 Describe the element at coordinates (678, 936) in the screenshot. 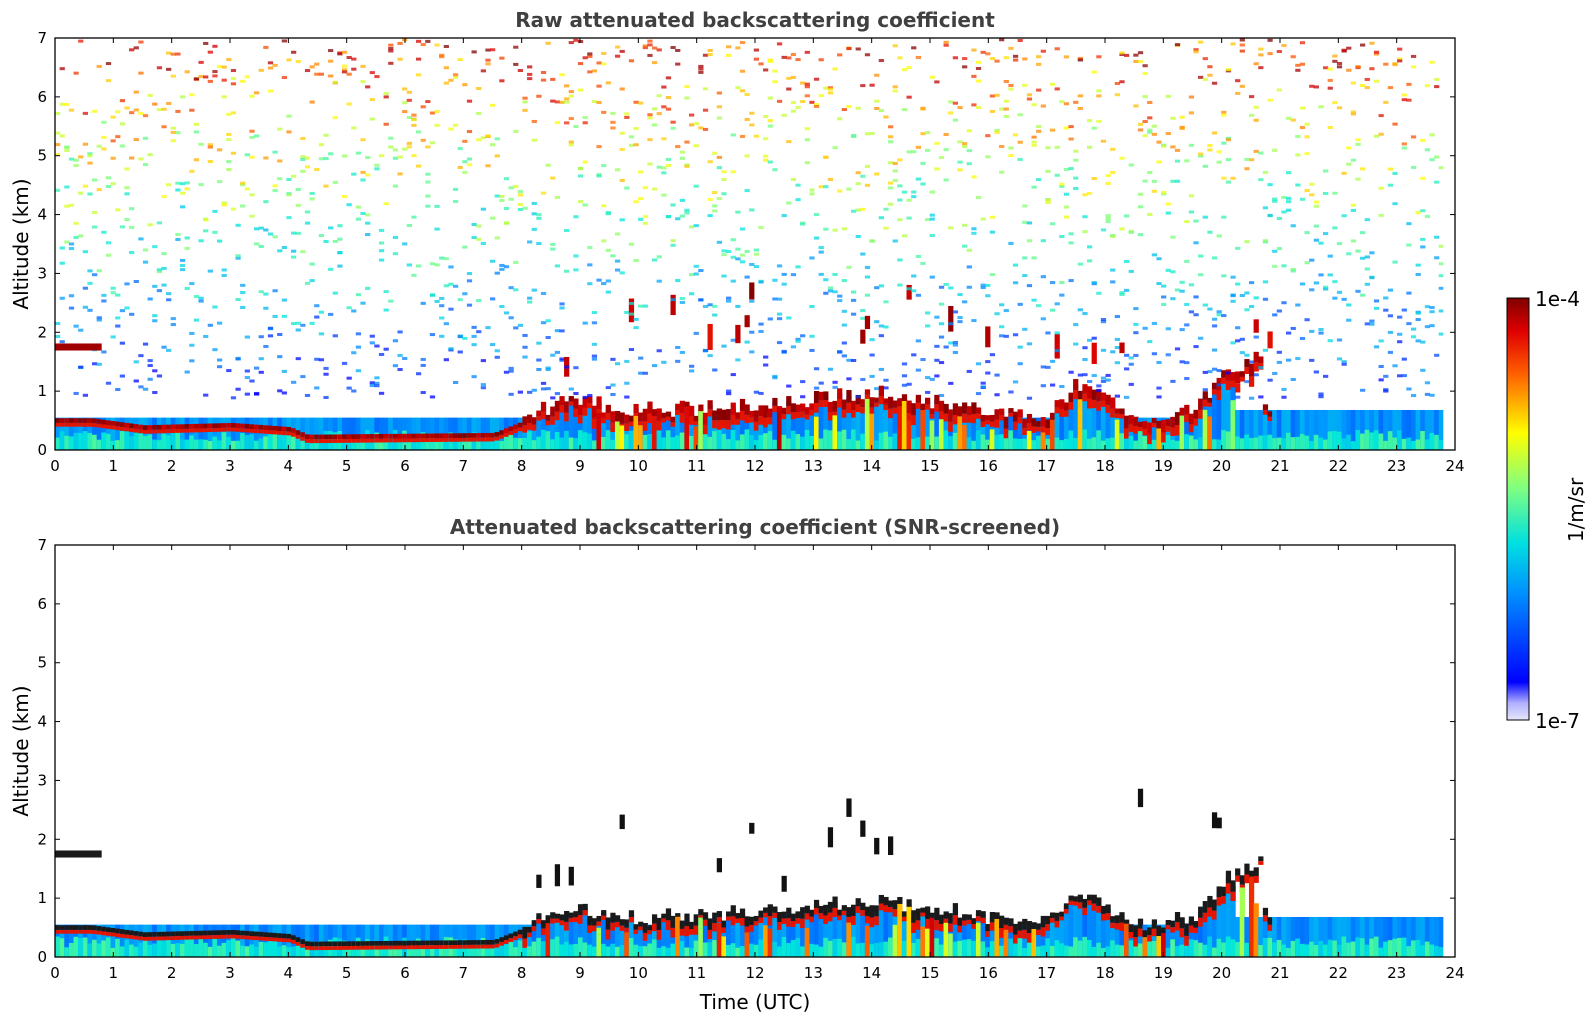

I see `plume-cell` at that location.